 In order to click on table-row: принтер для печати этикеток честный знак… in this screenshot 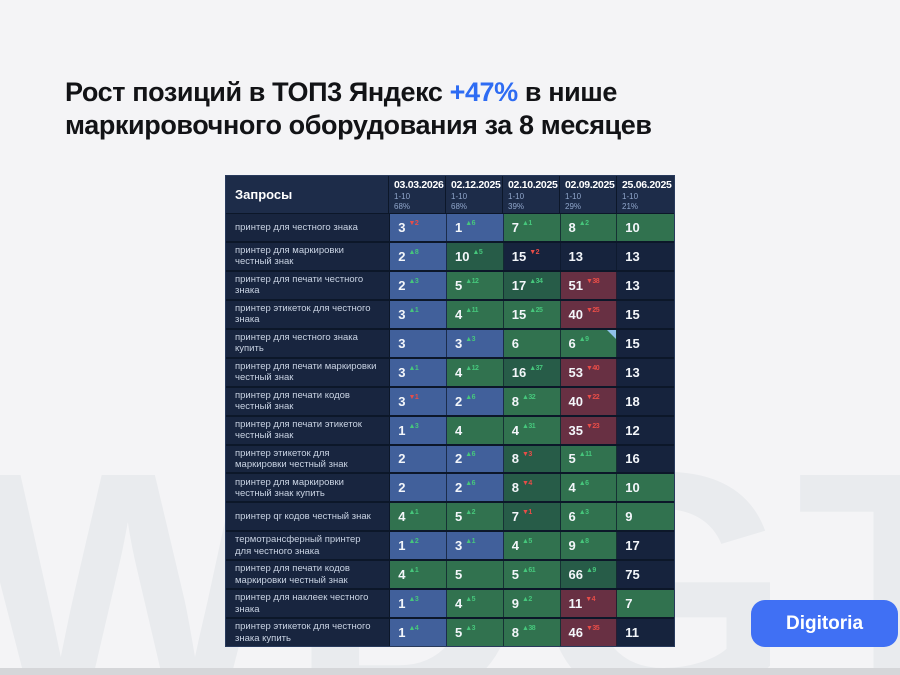, I will do `click(450, 431)`.